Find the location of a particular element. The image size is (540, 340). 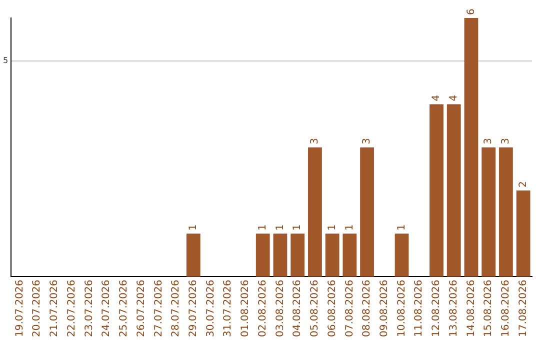

x-tick-label: 25.07.2026 is located at coordinates (124, 309).